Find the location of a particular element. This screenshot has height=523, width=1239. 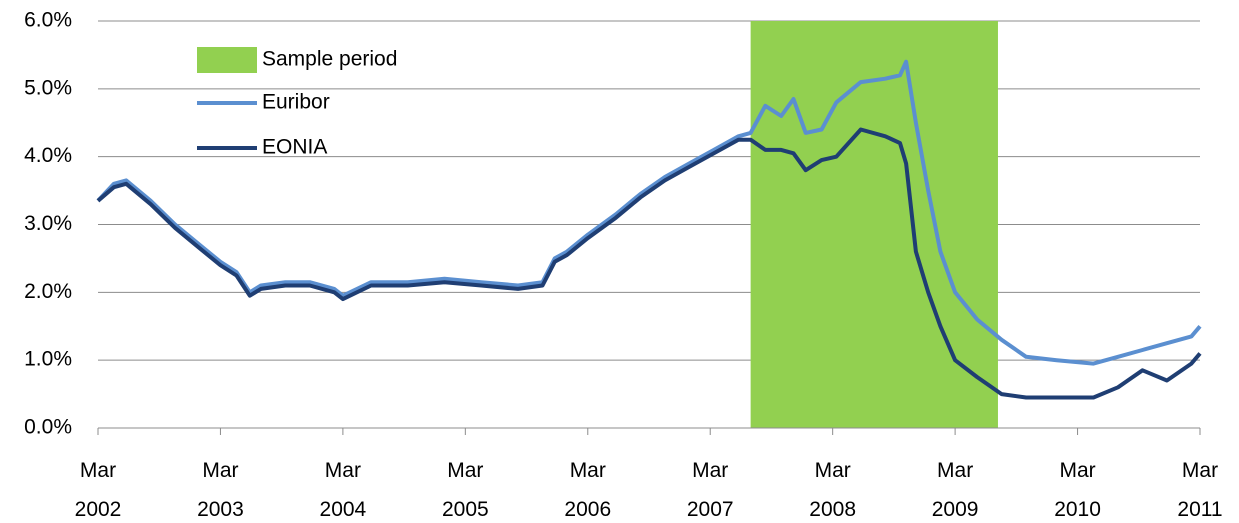

legend: Sample period Euribor EONIA is located at coordinates (297, 103).